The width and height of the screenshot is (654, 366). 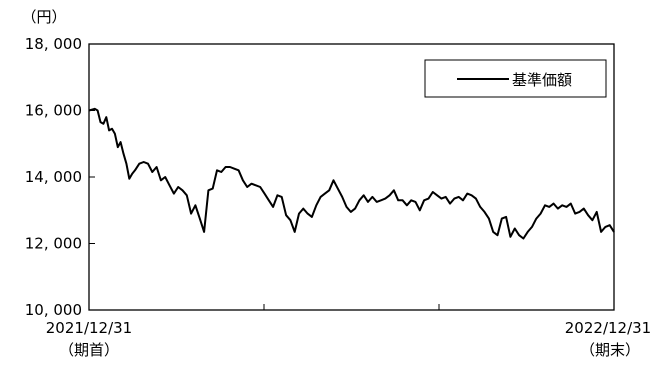 What do you see at coordinates (43, 17) in the screenshot?
I see `y-axis-unit-label: （円）` at bounding box center [43, 17].